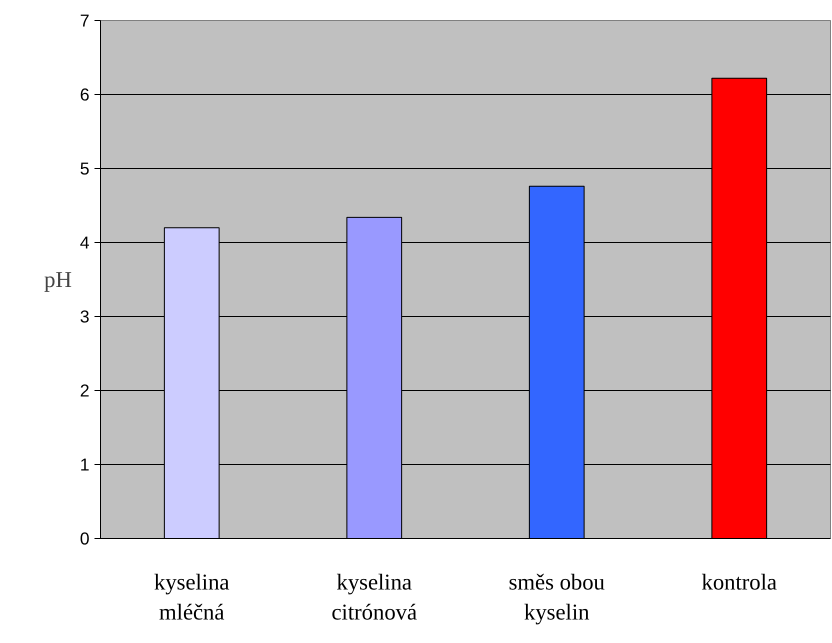 The image size is (832, 643). I want to click on x-tick-label: kyselina citrónová, so click(374, 597).